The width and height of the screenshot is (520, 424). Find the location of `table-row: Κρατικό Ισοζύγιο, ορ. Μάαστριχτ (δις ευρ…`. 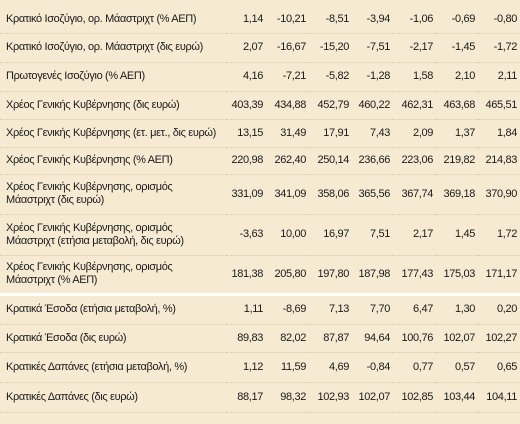

table-row: Κρατικό Ισοζύγιο, ορ. Μάαστριχτ (δις ευρ… is located at coordinates (260, 48).